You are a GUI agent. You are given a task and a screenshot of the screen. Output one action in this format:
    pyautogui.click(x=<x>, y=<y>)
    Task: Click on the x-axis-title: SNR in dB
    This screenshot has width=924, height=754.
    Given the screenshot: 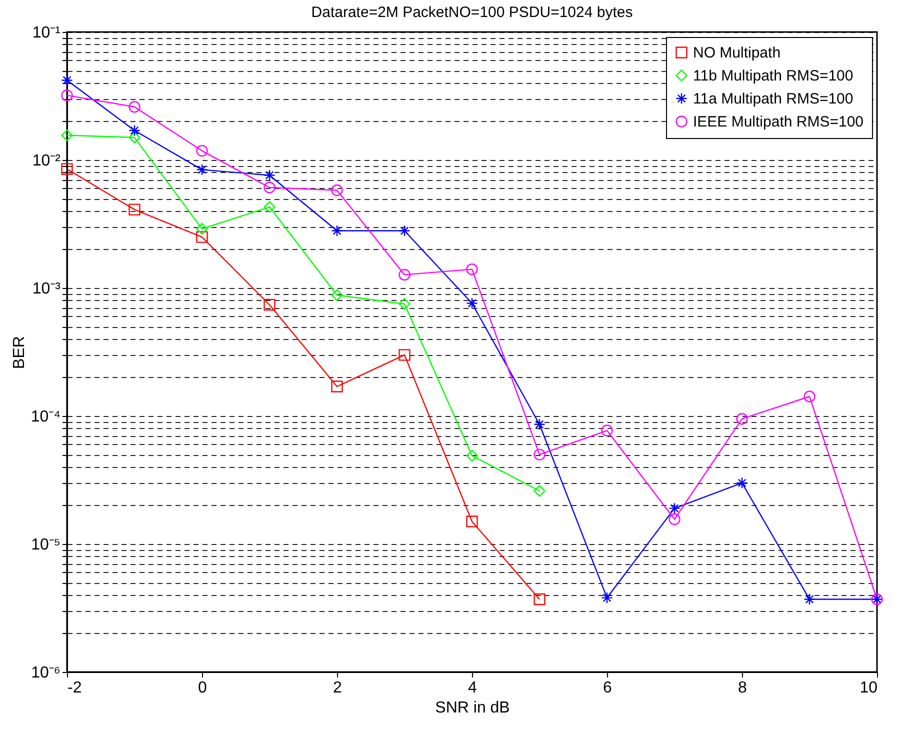 What is the action you would take?
    pyautogui.click(x=472, y=708)
    